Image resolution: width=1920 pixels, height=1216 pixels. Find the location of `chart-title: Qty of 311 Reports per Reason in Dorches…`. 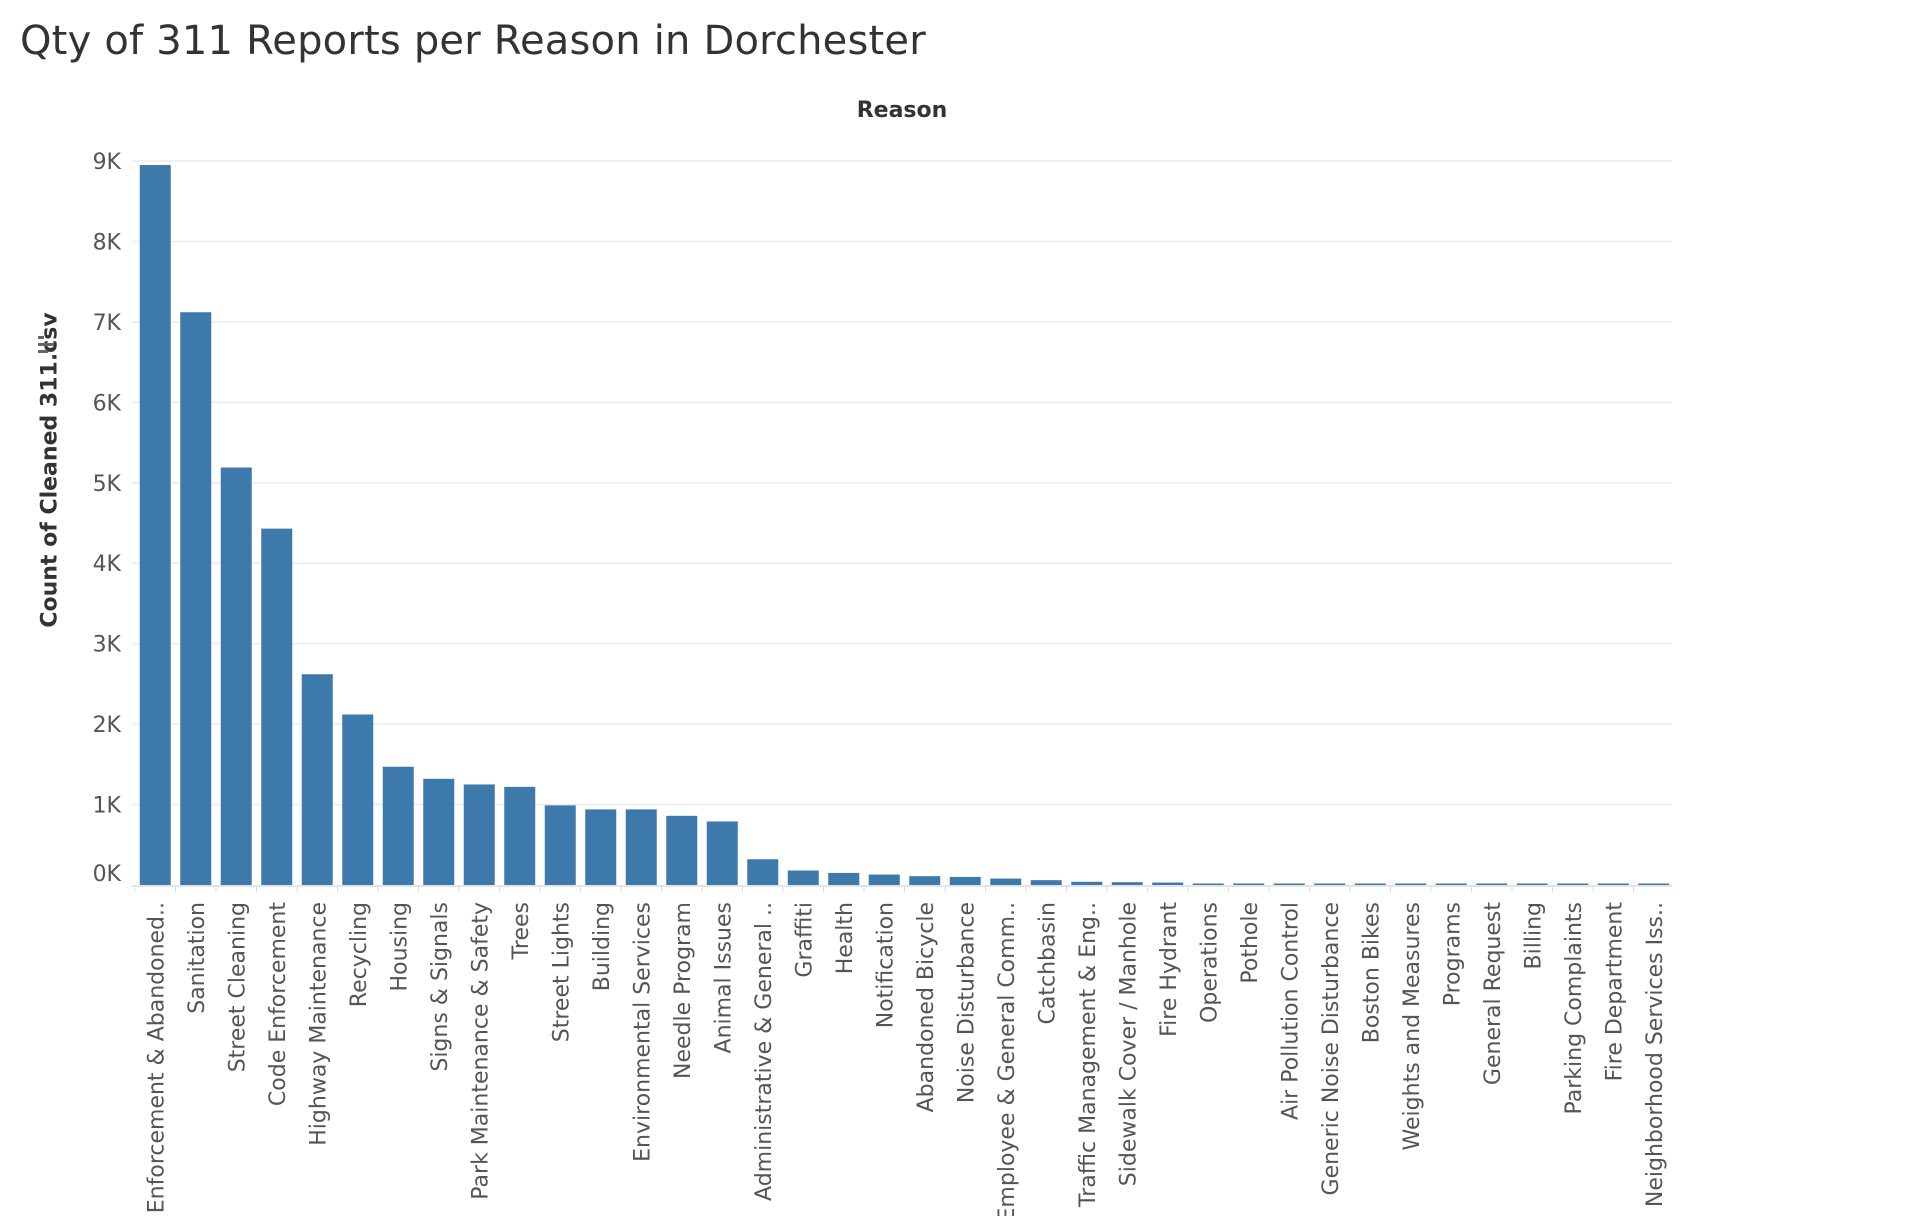

chart-title: Qty of 311 Reports per Reason in Dorches… is located at coordinates (473, 41).